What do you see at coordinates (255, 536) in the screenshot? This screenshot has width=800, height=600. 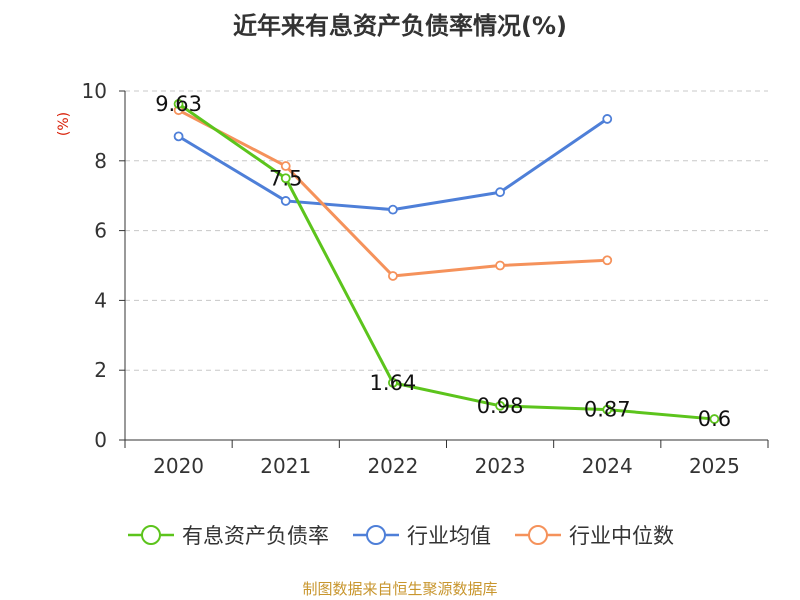 I see `legend-label-interest-debt-ratio: 有息资产负债率` at bounding box center [255, 536].